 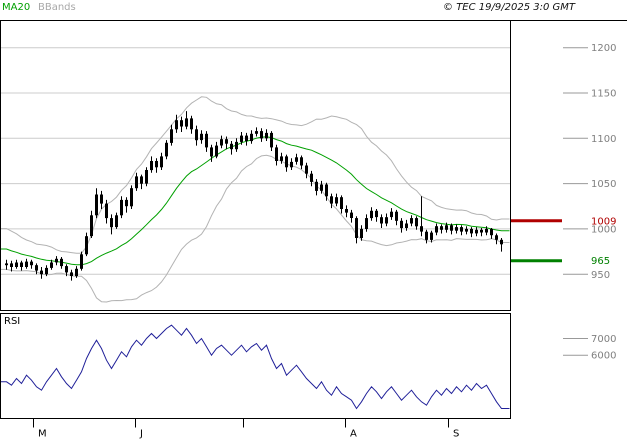 I want to click on legend-ma20-label: MA20, so click(x=16, y=7).